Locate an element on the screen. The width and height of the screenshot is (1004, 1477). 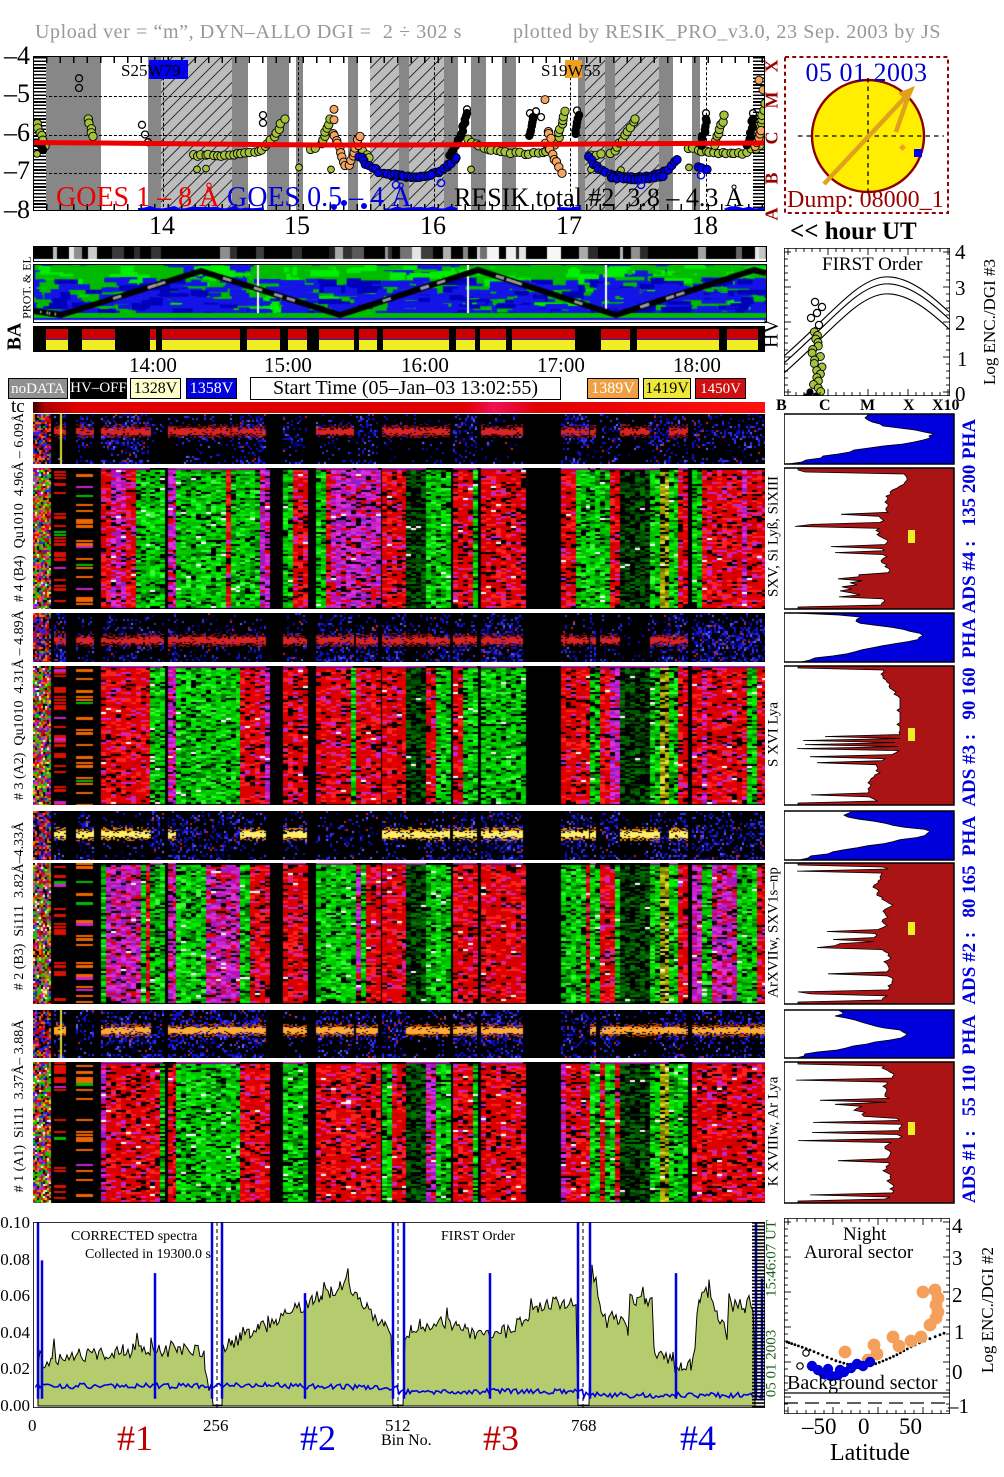
svg-text: Collected in 19300.0 s is located at coordinates (148, 1254).